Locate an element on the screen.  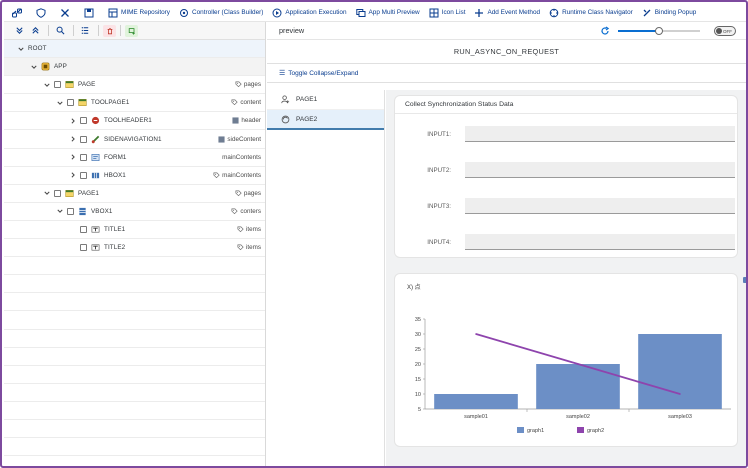
sync-icon is located at coordinates (285, 119).